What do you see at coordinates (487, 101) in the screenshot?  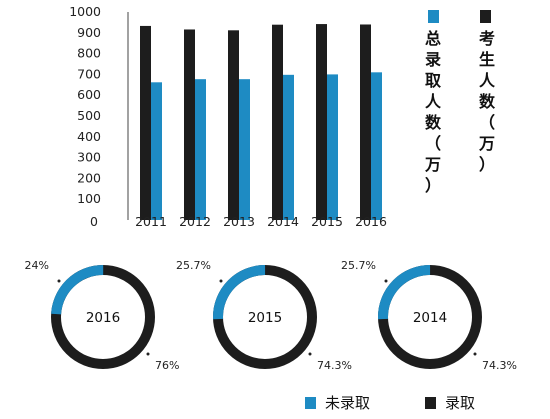 I see `legend-label-candidates: 考生人数（万）` at bounding box center [487, 101].